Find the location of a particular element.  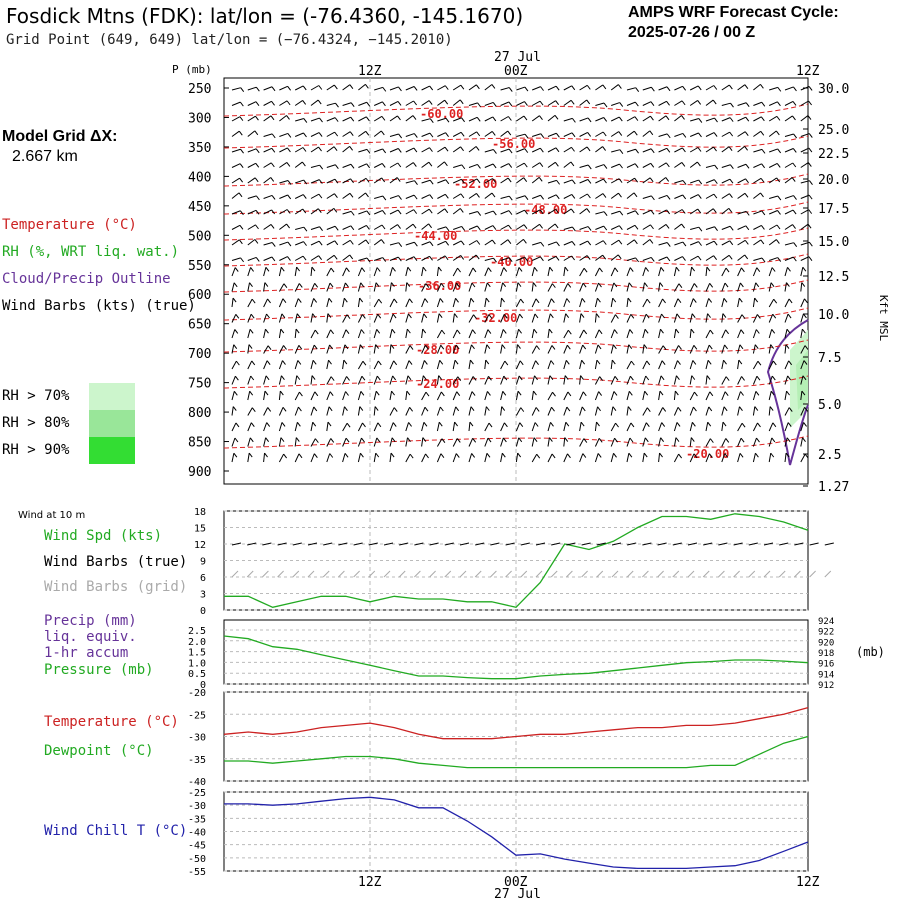

rh-legend-80-label: RH > 80% is located at coordinates (36, 423).